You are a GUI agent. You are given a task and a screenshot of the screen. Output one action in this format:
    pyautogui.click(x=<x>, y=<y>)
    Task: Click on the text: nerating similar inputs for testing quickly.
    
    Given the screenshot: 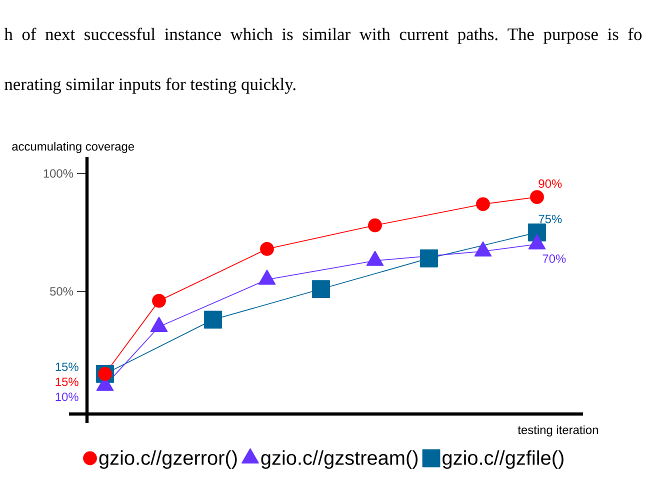 What is the action you would take?
    pyautogui.click(x=150, y=86)
    